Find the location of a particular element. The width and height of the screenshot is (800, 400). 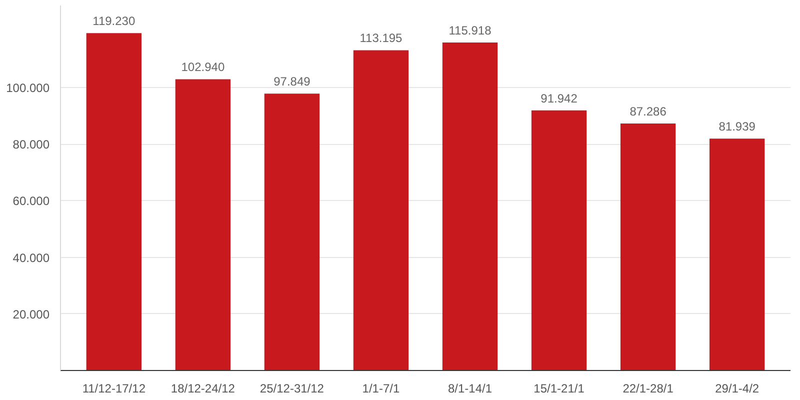

y-tick-label: 40.000 is located at coordinates (31, 257).